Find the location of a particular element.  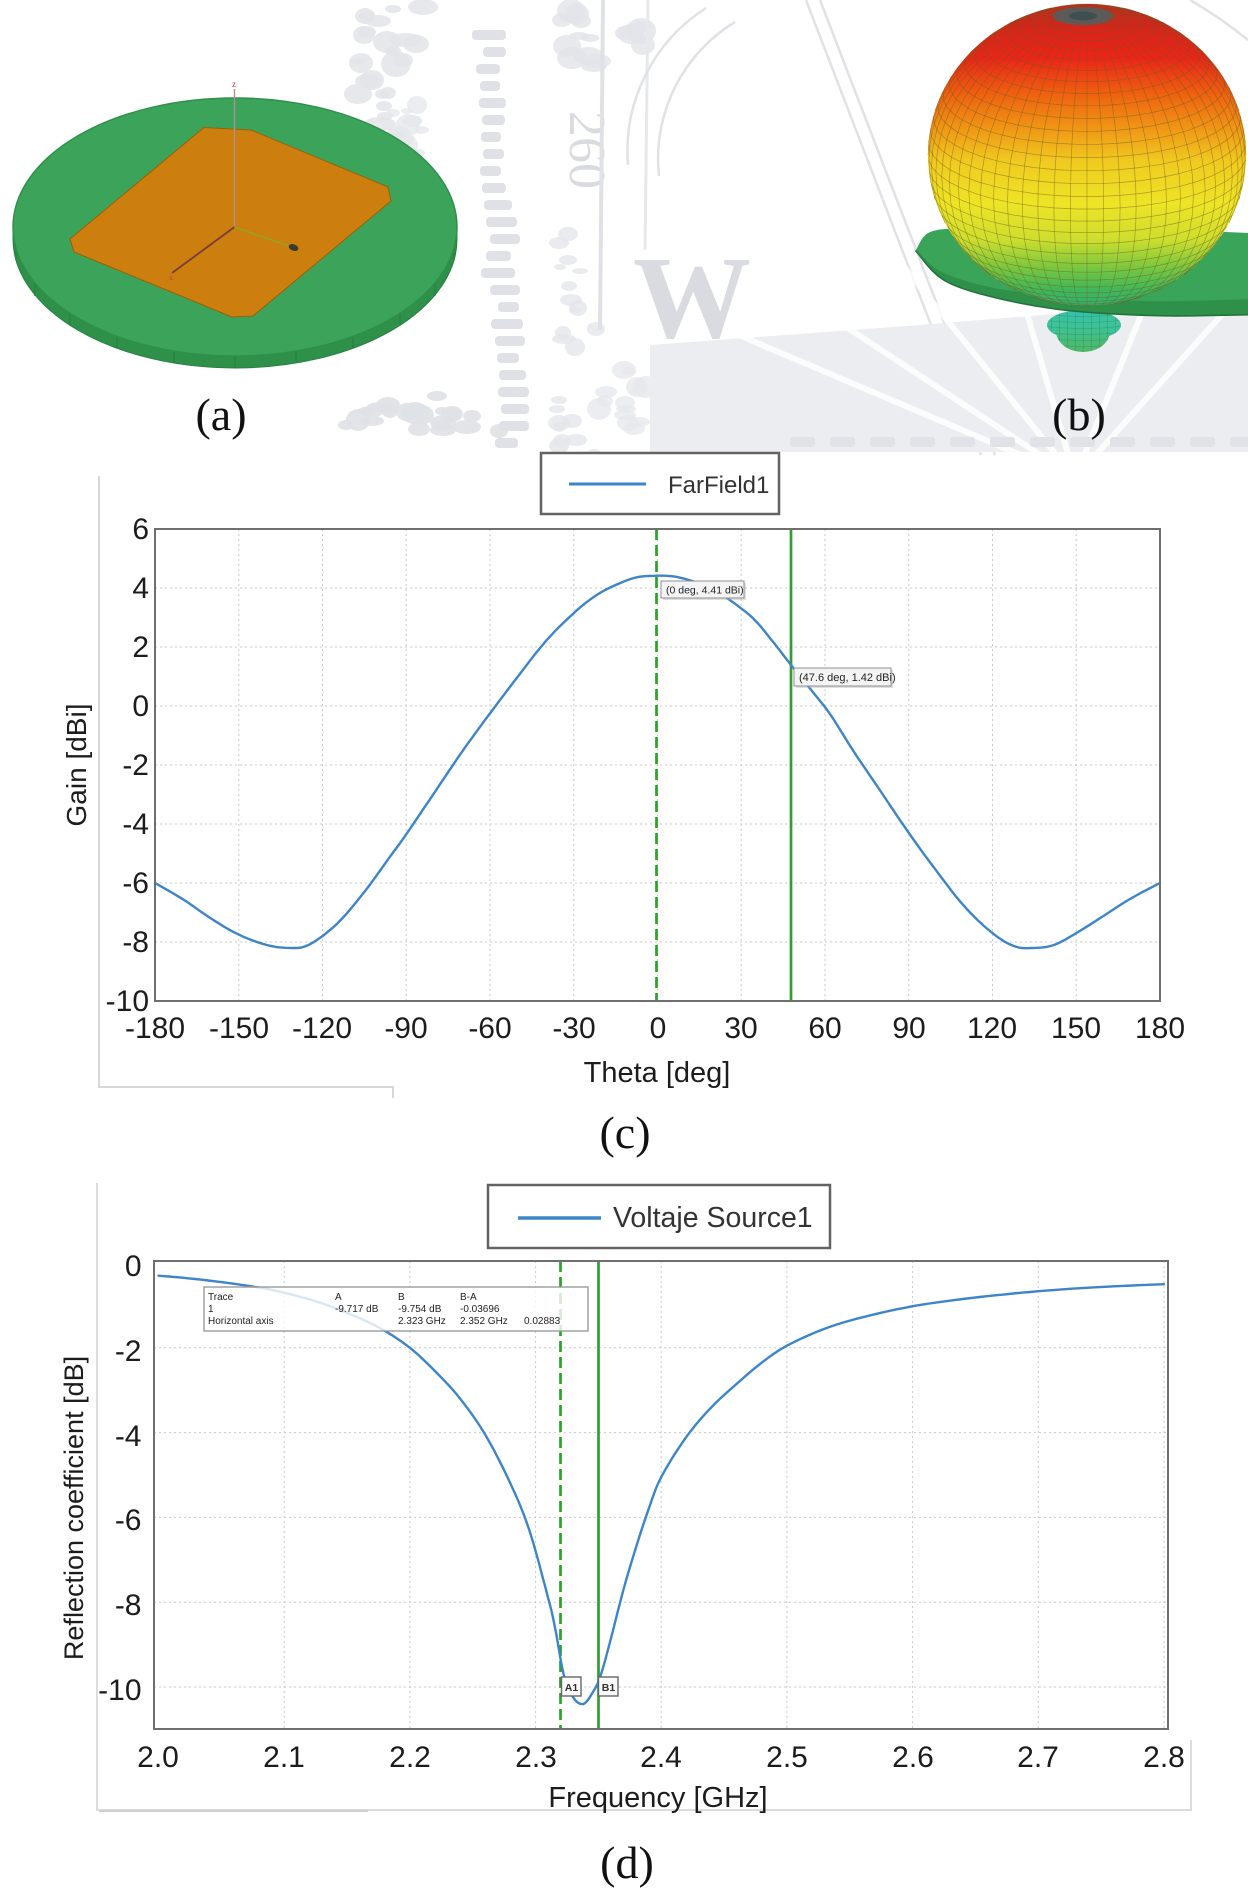

svg-text: W is located at coordinates (692, 297).